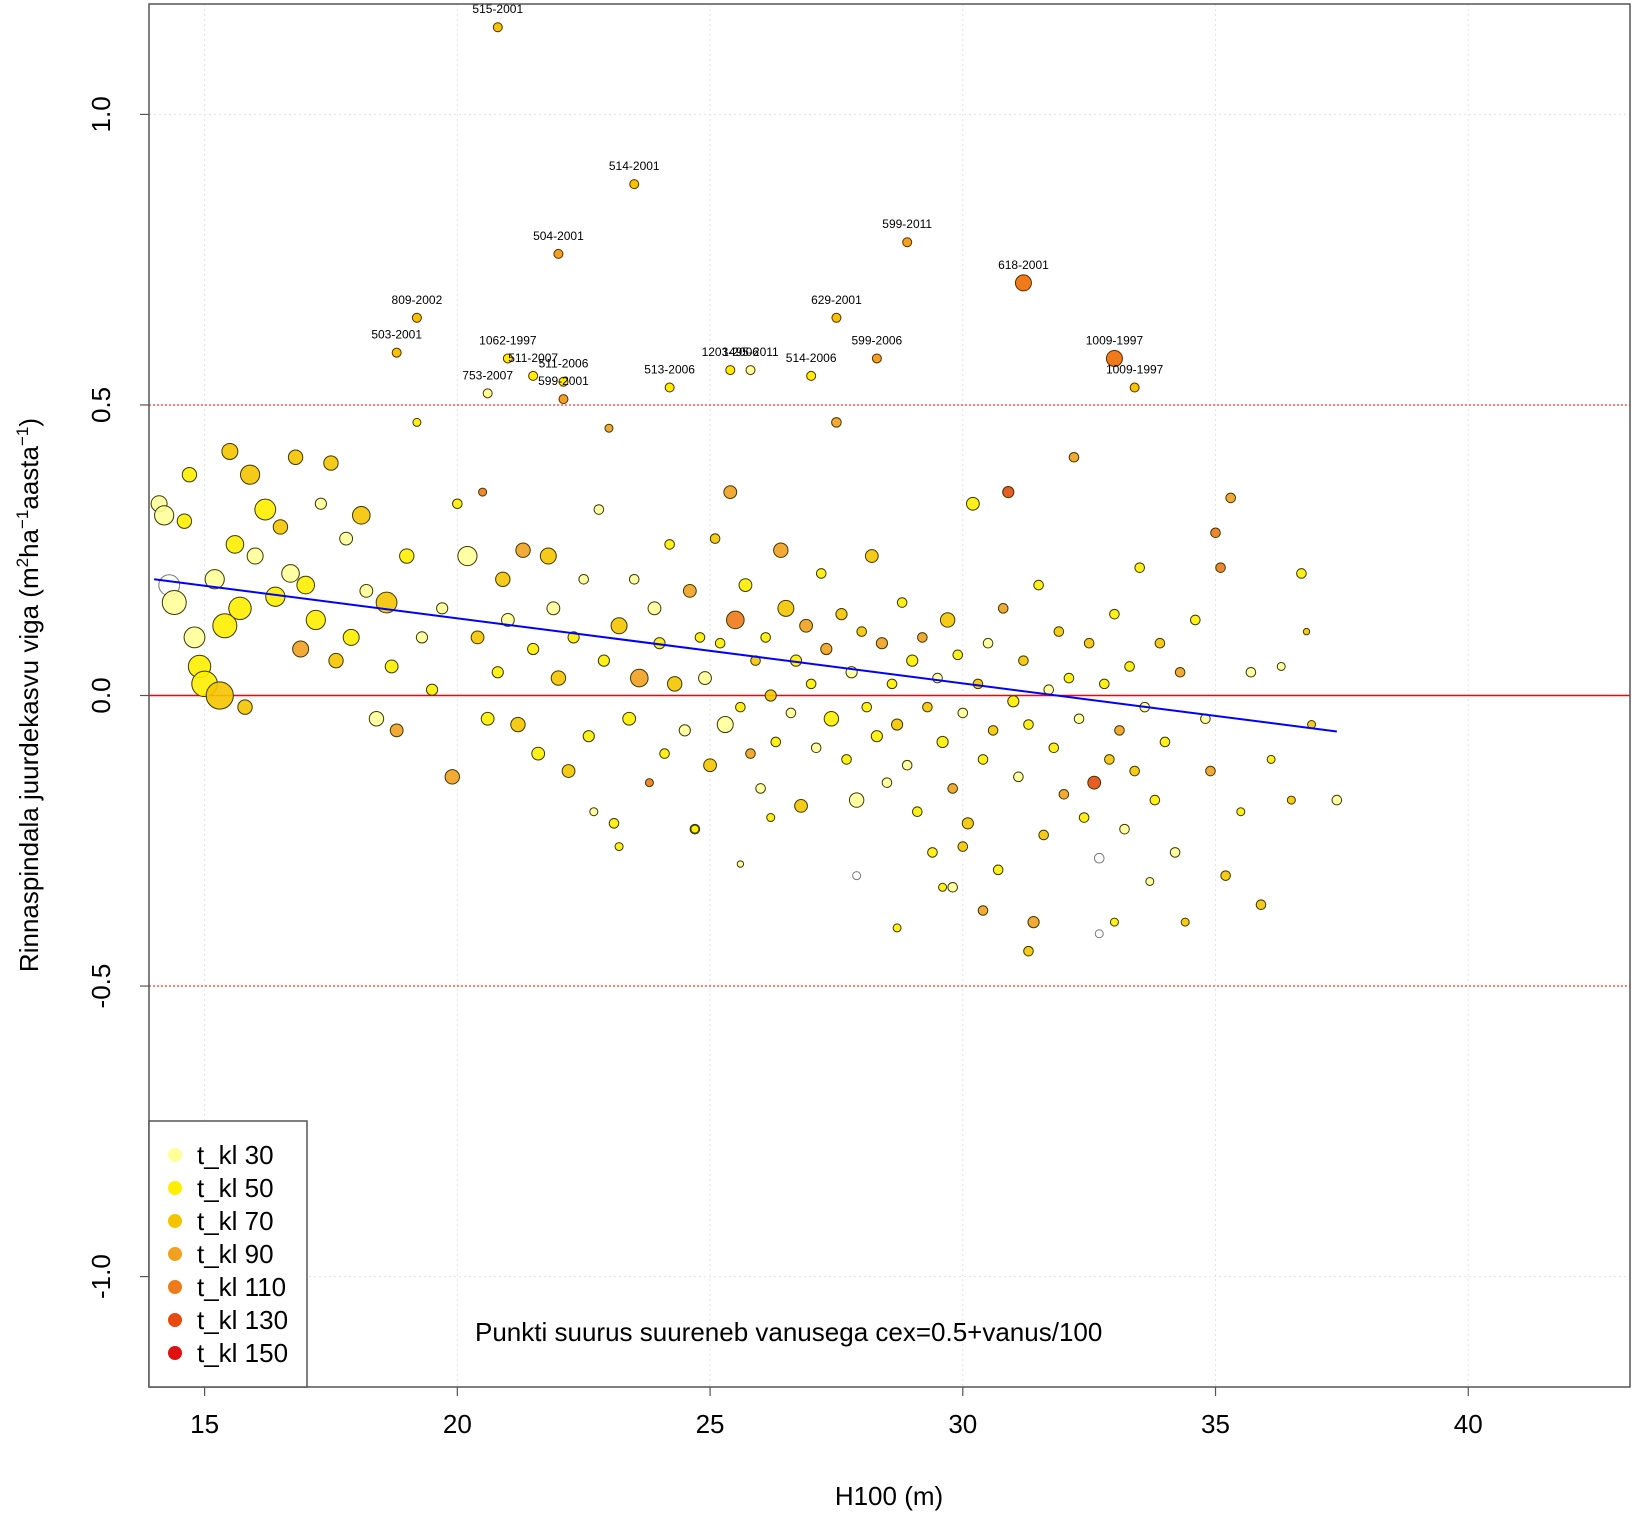 This screenshot has width=1635, height=1521. What do you see at coordinates (731, 352) in the screenshot?
I see `point-label: 1203-2006` at bounding box center [731, 352].